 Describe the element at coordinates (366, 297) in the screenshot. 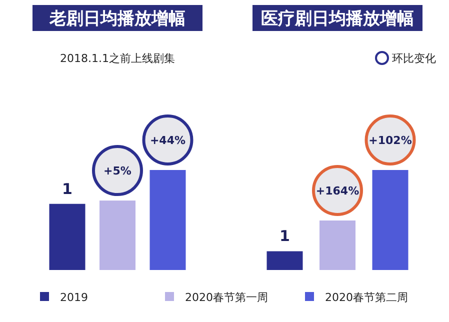

I see `legend-label: 2020春节第二周` at that location.